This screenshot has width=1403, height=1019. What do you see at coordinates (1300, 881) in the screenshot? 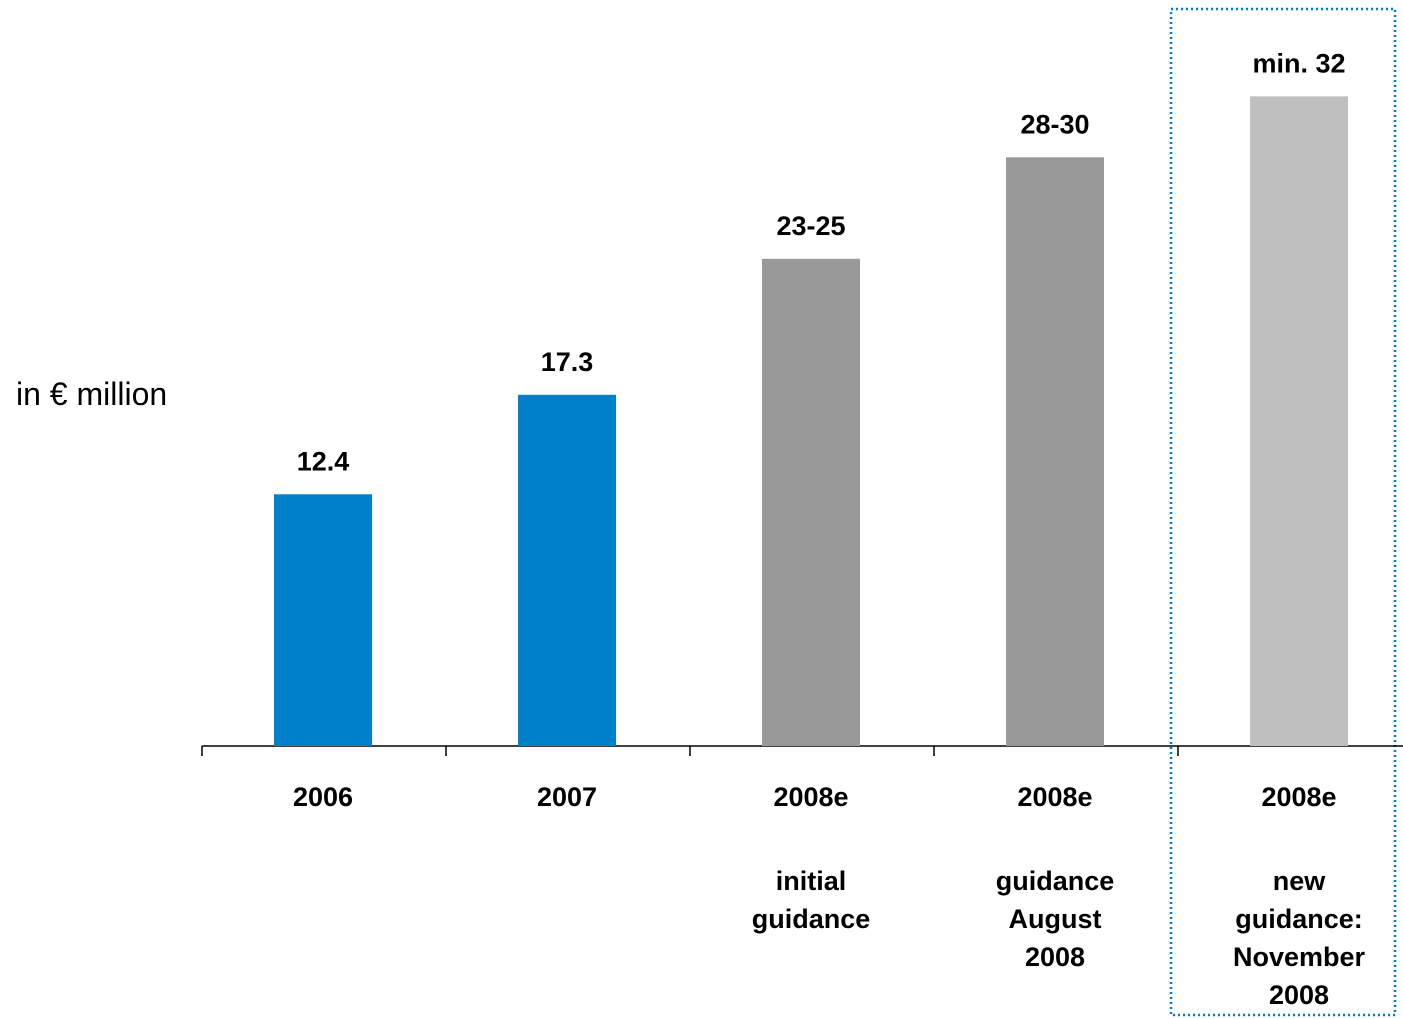
I see `x-tick-sublabel: new` at bounding box center [1300, 881].